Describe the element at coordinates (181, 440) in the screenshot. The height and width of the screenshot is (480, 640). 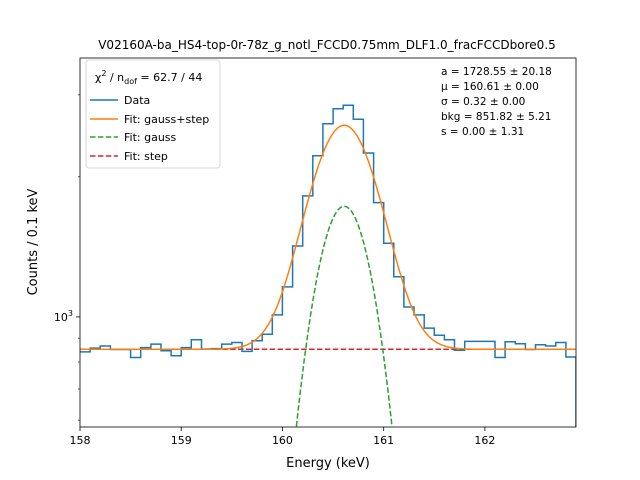
I see `x-tick-label: 159` at that location.